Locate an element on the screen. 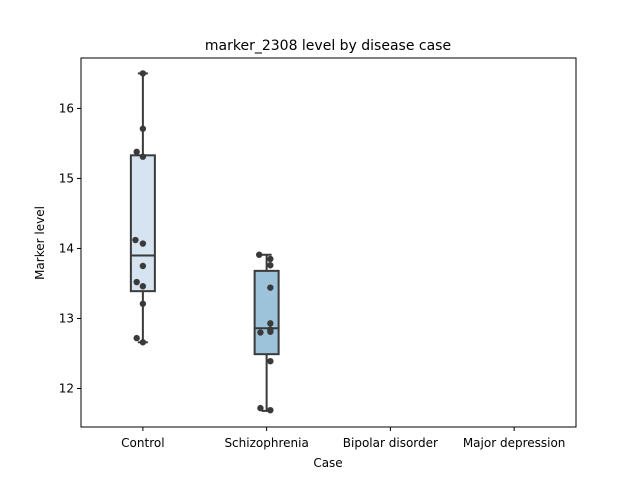 This screenshot has height=480, width=640. y-tick-label: 16 is located at coordinates (66, 108).